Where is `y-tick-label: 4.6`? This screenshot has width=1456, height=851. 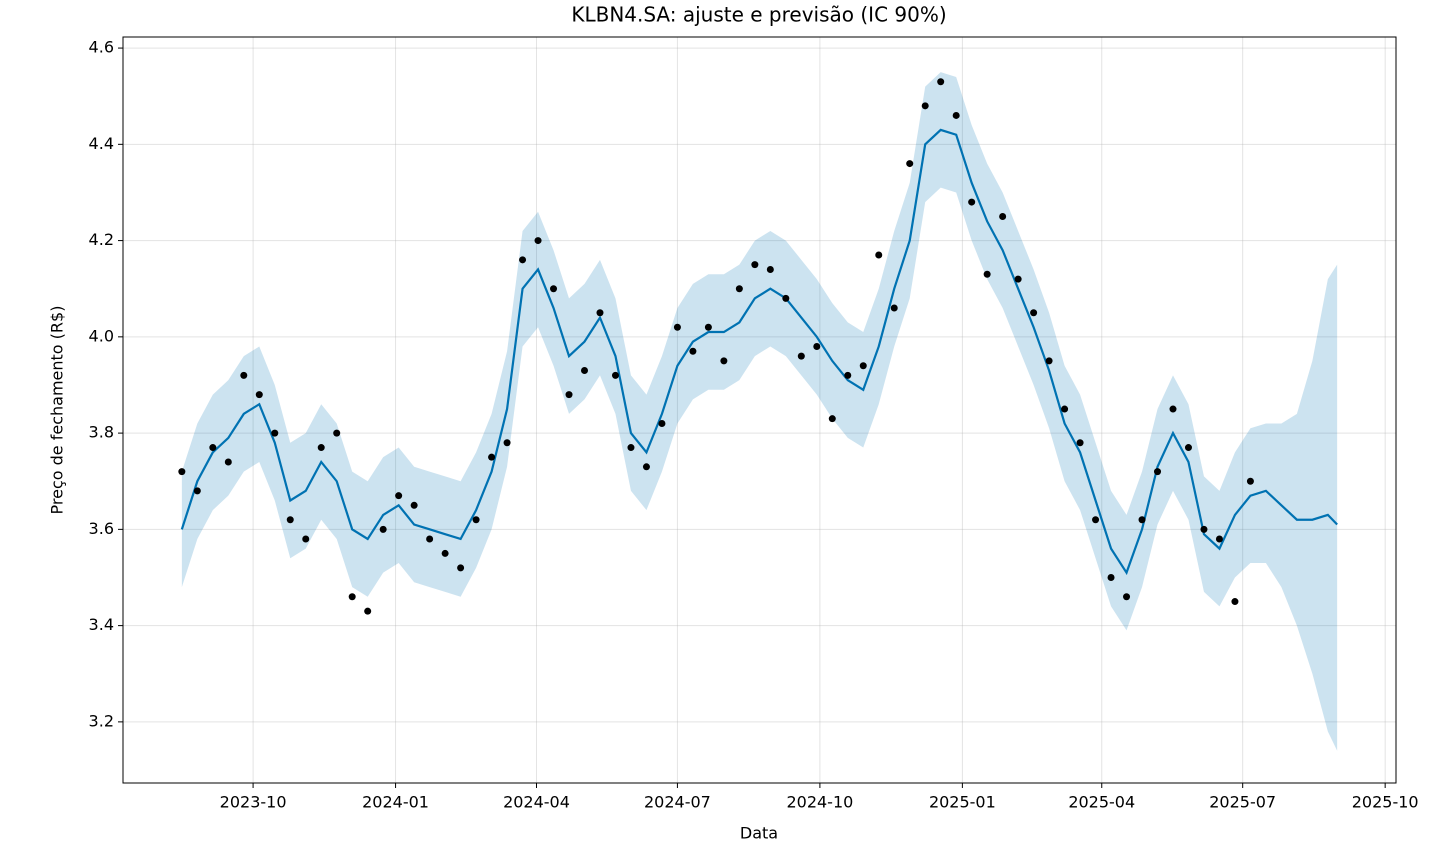
y-tick-label: 4.6 is located at coordinates (101, 47).